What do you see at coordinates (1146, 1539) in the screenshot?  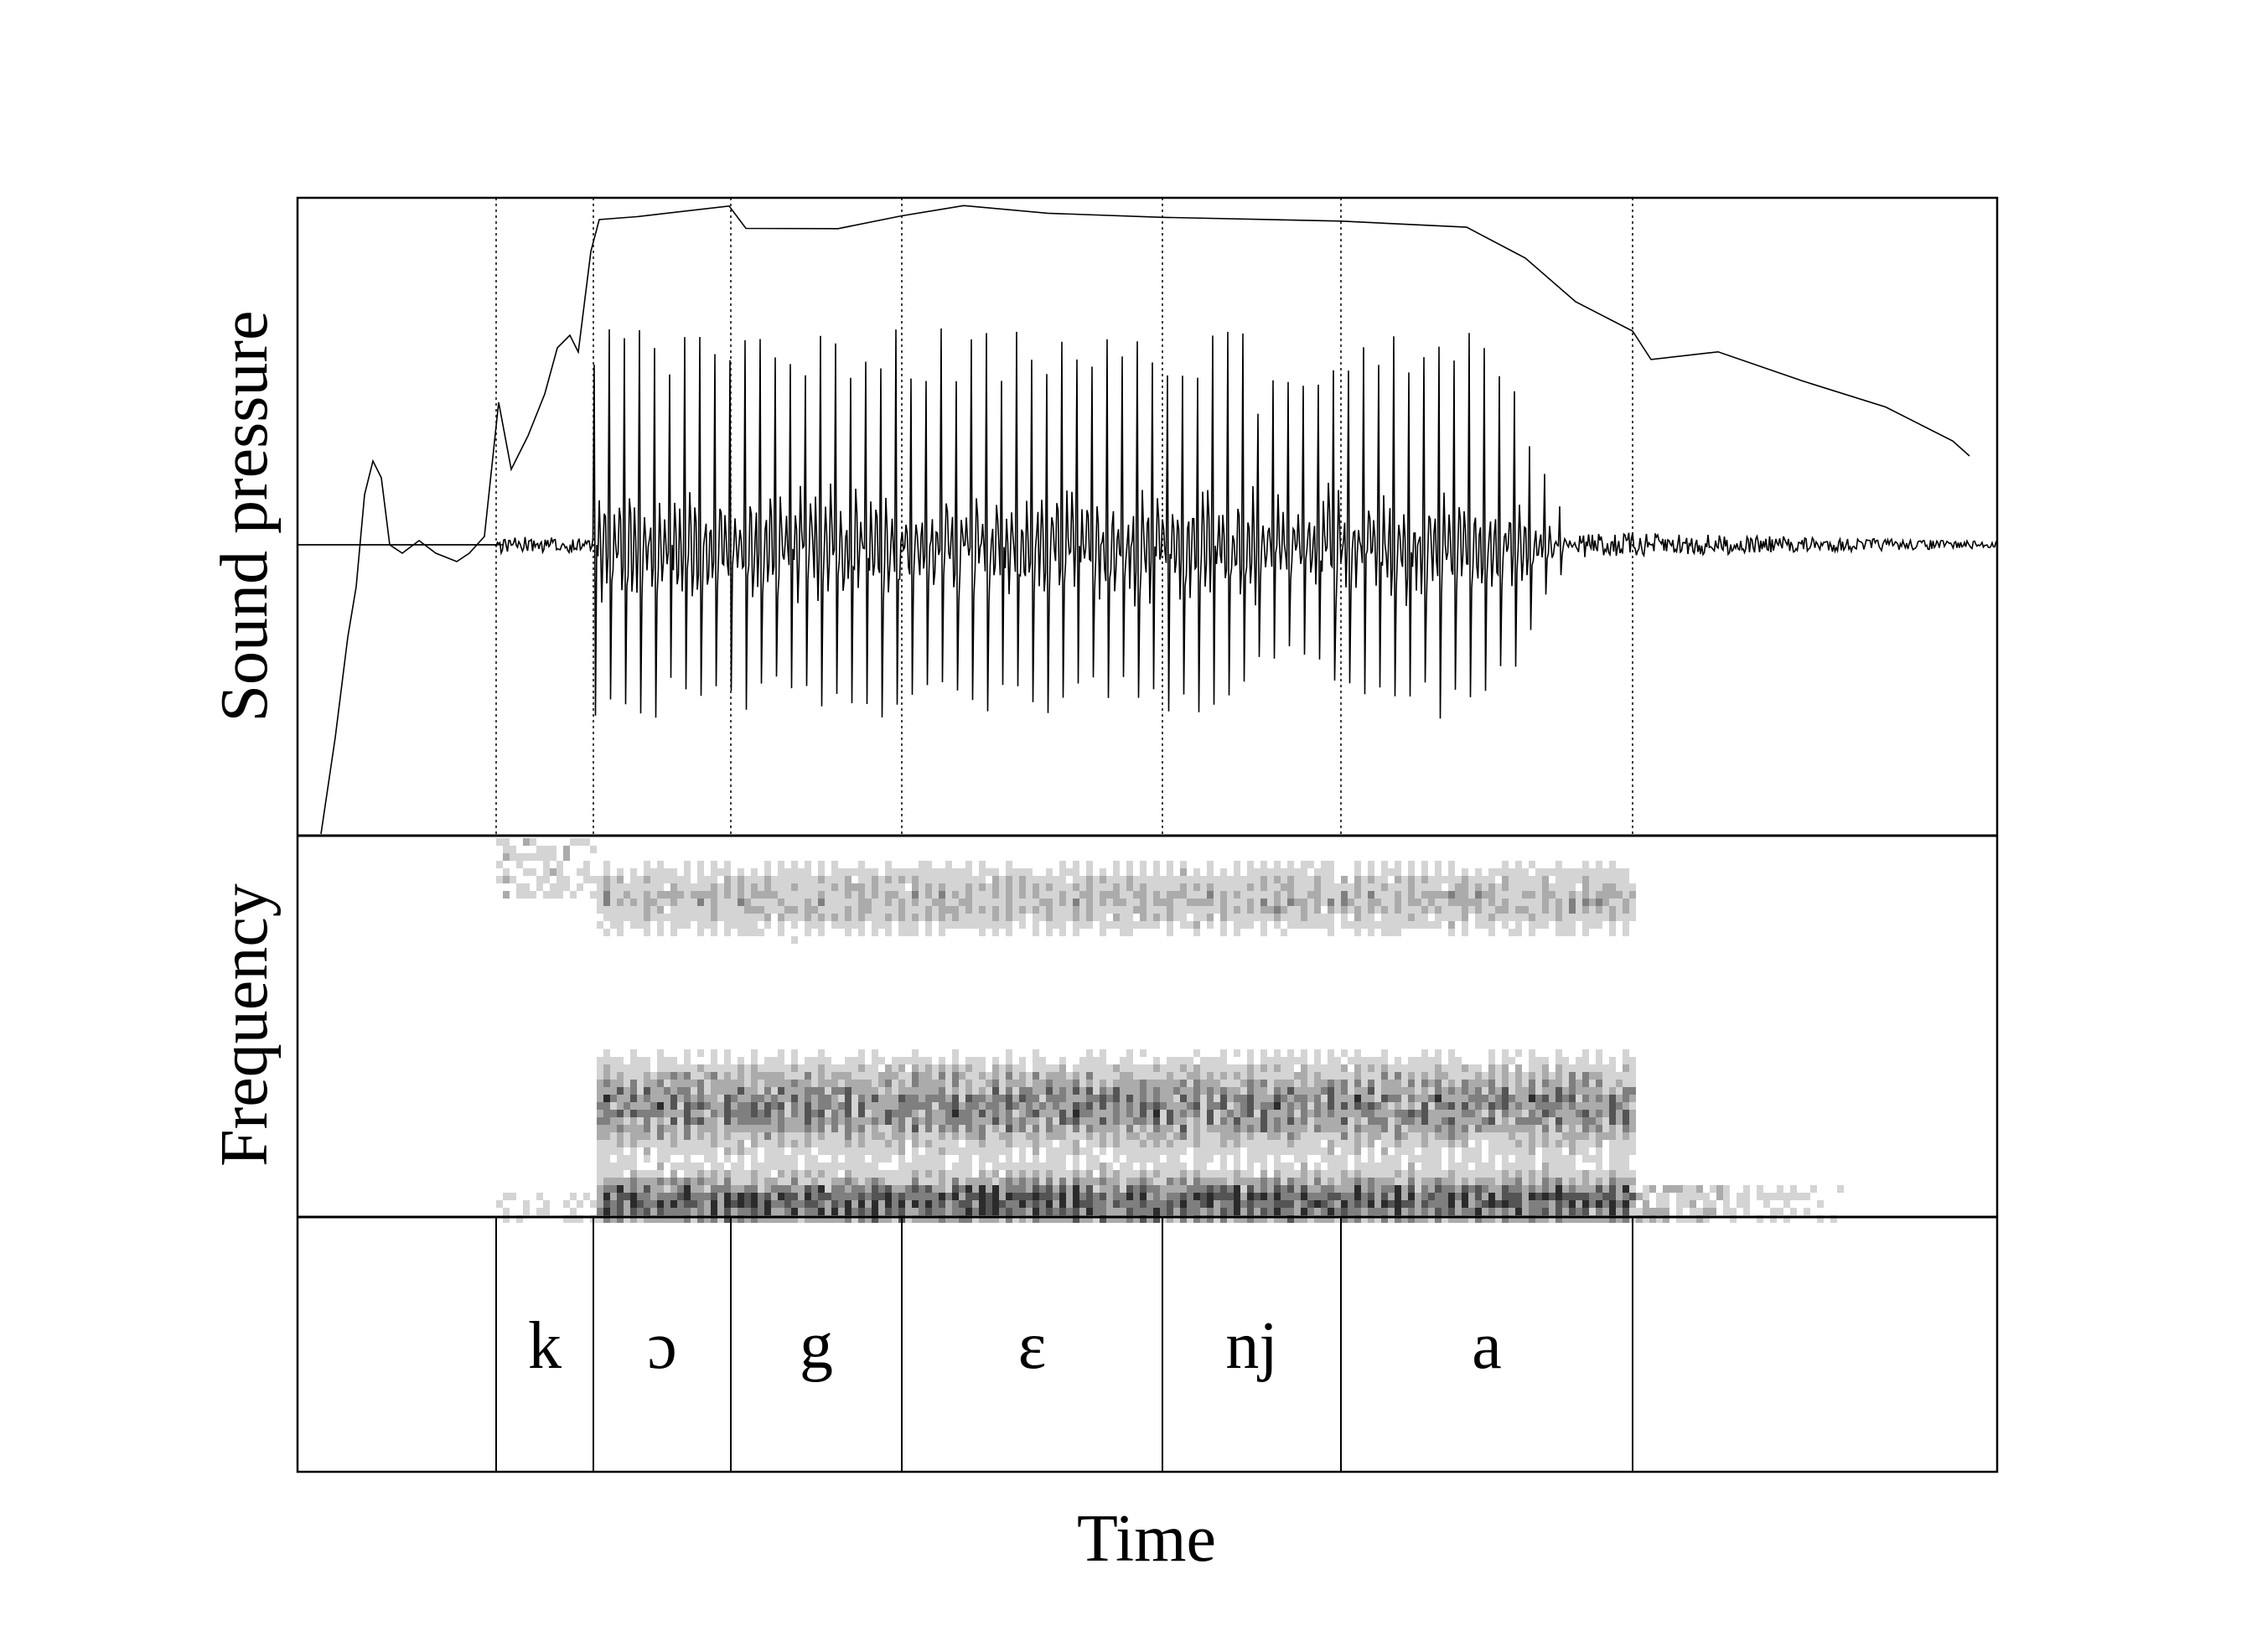 I see `time-axis-label: Time` at bounding box center [1146, 1539].